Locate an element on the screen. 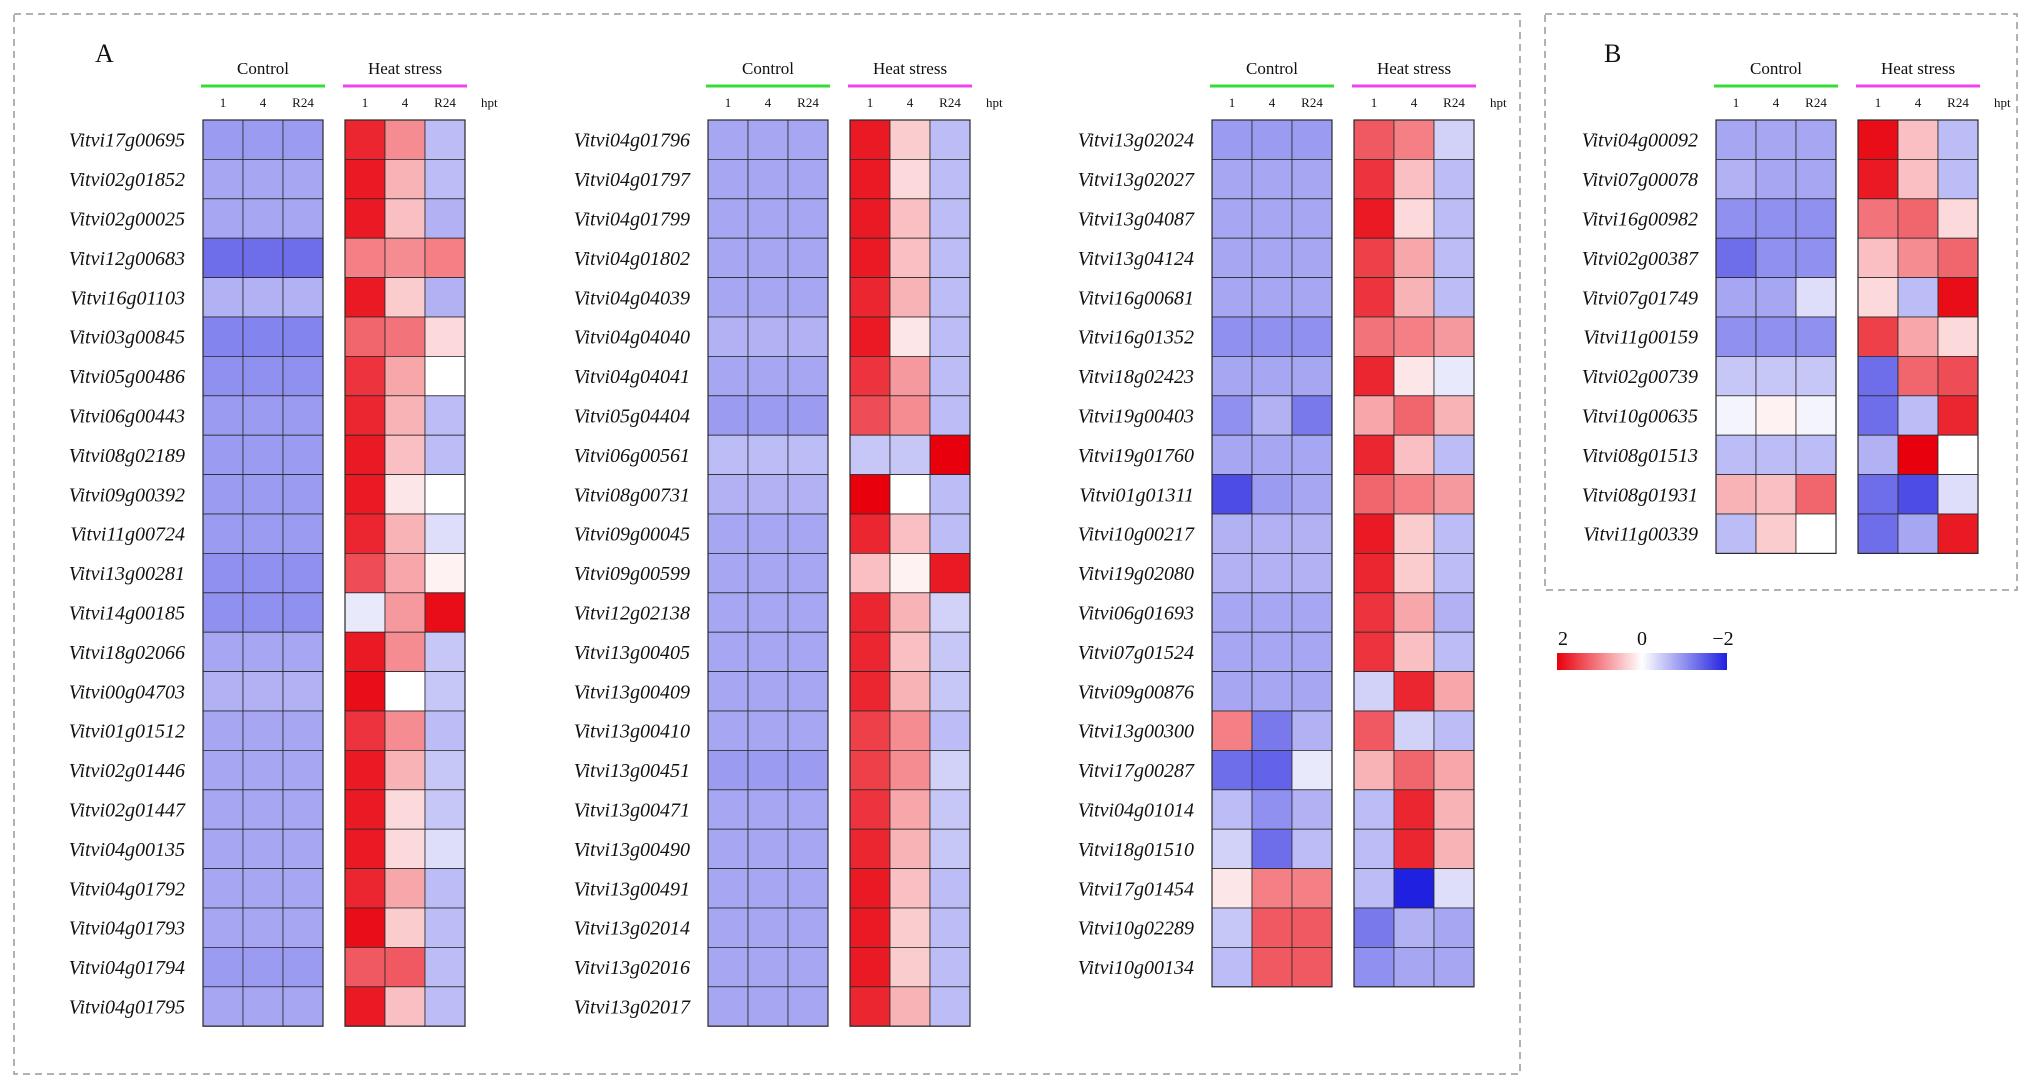 This screenshot has width=2030, height=1083. gene-label: Vitvi09g00599 is located at coordinates (632, 574).